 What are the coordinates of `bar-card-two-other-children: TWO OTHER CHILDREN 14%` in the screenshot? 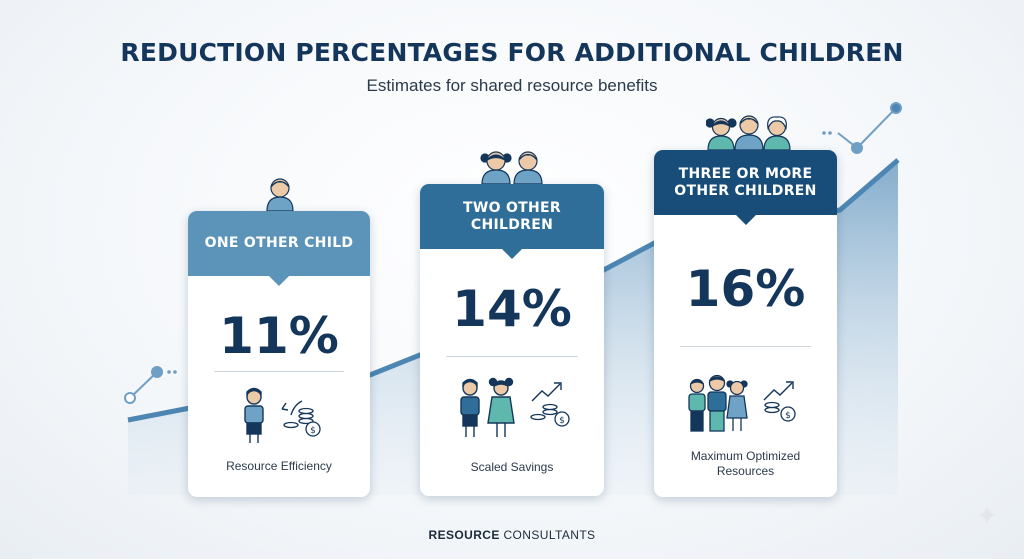 It's located at (512, 323).